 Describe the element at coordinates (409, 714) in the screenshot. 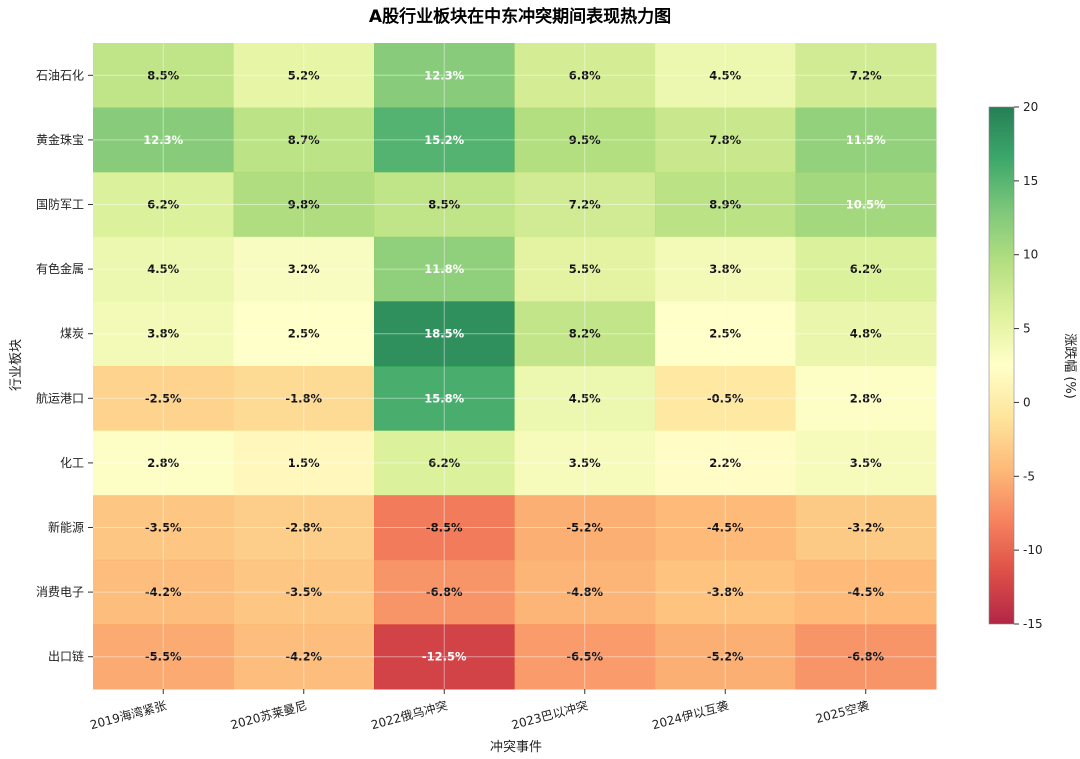

I see `x-tick-label: 2022俄乌冲突` at that location.